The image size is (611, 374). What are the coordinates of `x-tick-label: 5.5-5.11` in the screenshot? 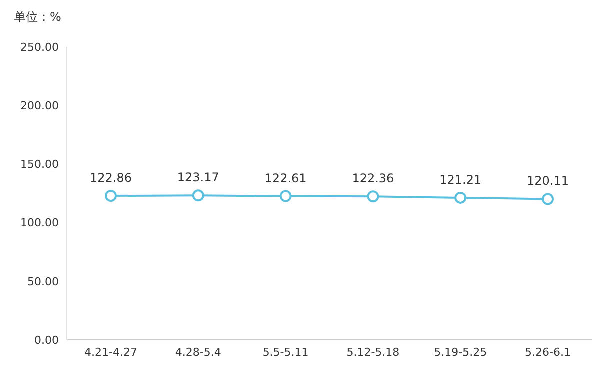 It's located at (285, 352).